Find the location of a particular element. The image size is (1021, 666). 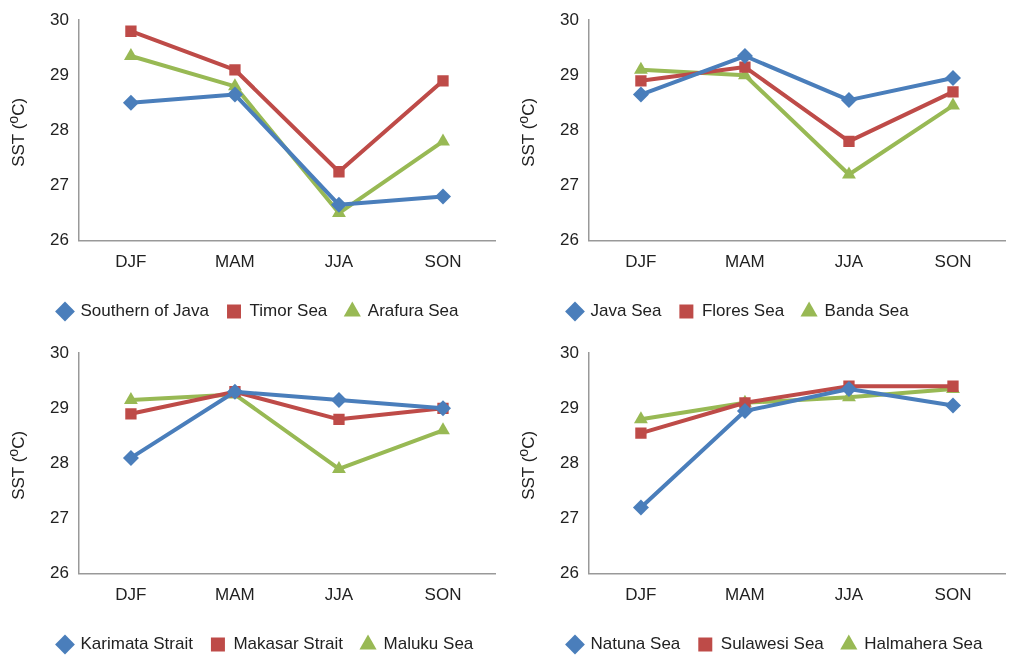

legend-label: Maluku Sea is located at coordinates (428, 644).